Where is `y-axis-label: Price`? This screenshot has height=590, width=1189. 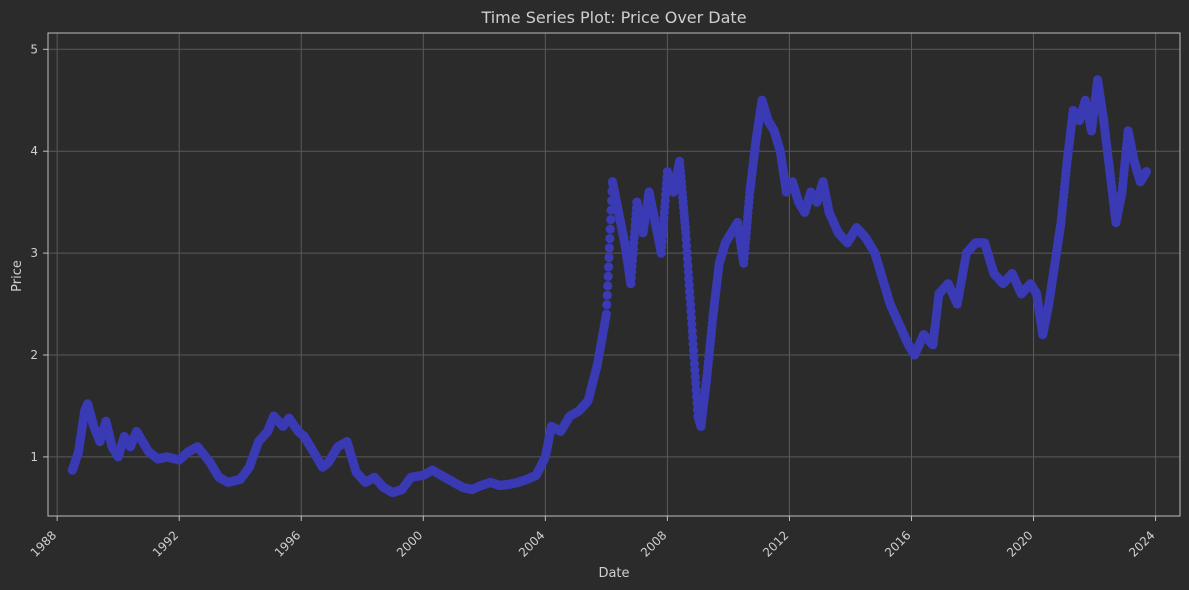 y-axis-label: Price is located at coordinates (17, 276).